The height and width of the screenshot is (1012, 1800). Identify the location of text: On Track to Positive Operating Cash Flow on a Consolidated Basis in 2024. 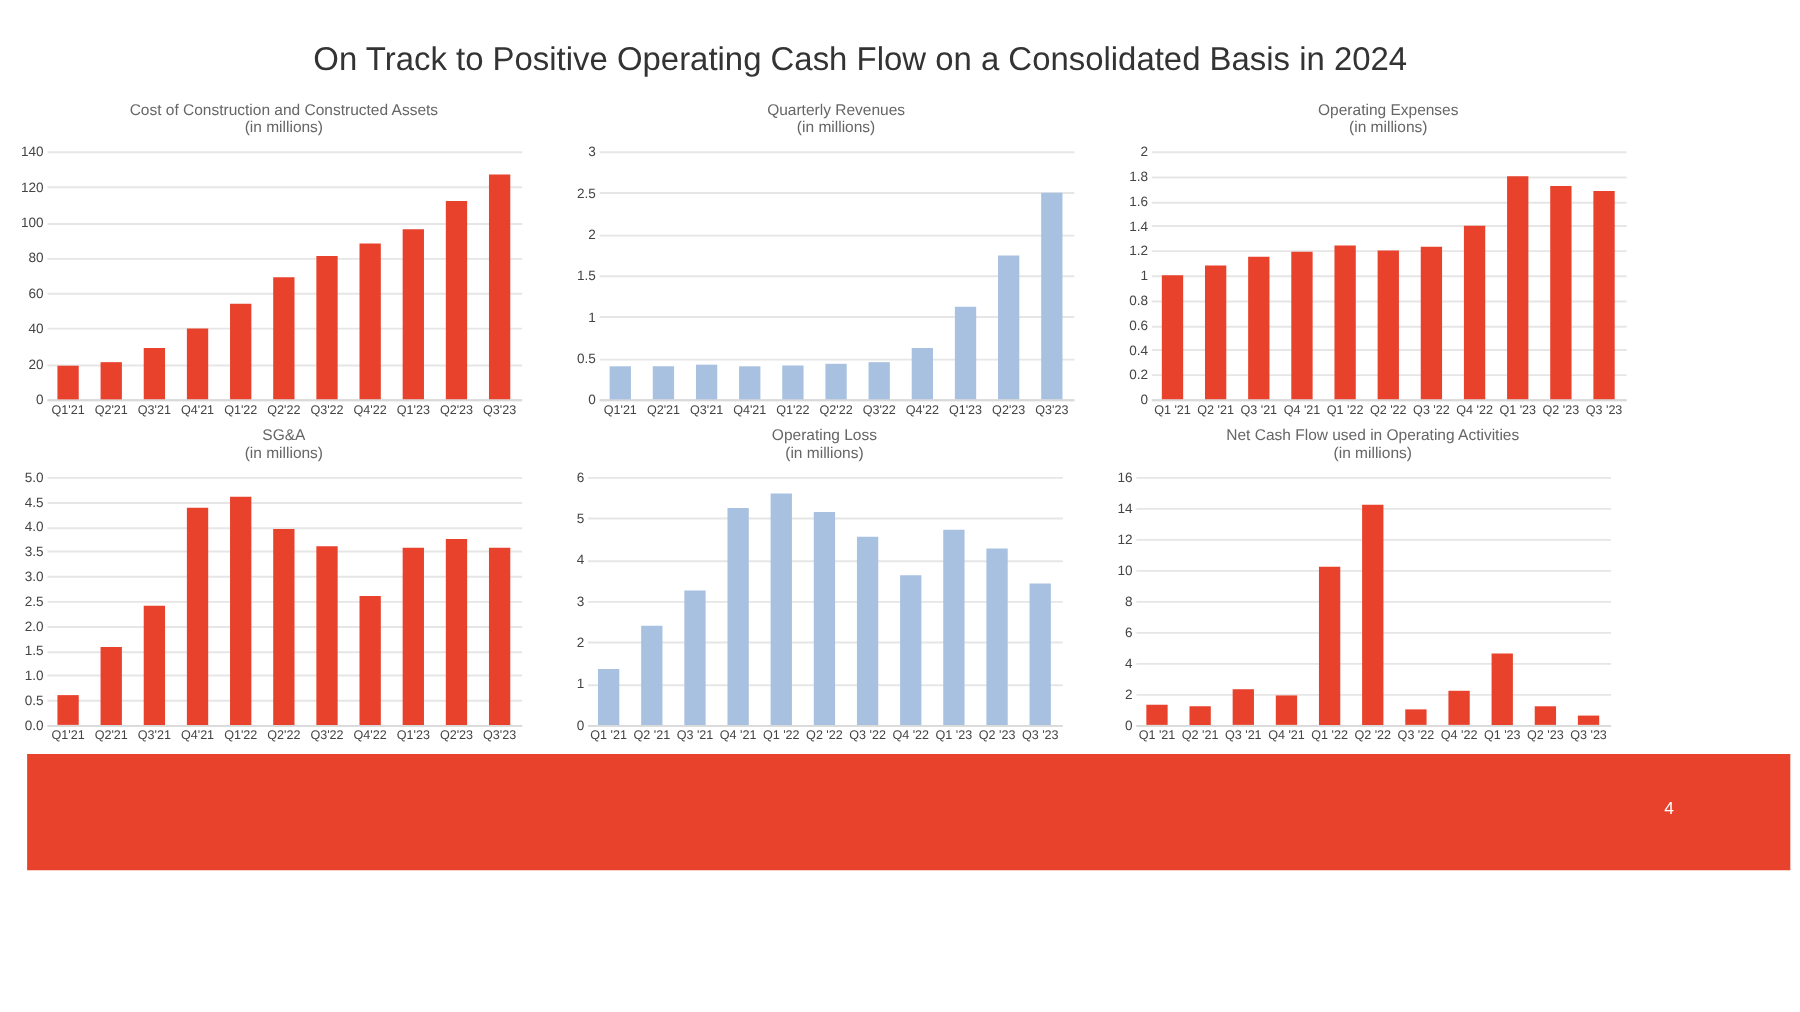
(860, 59).